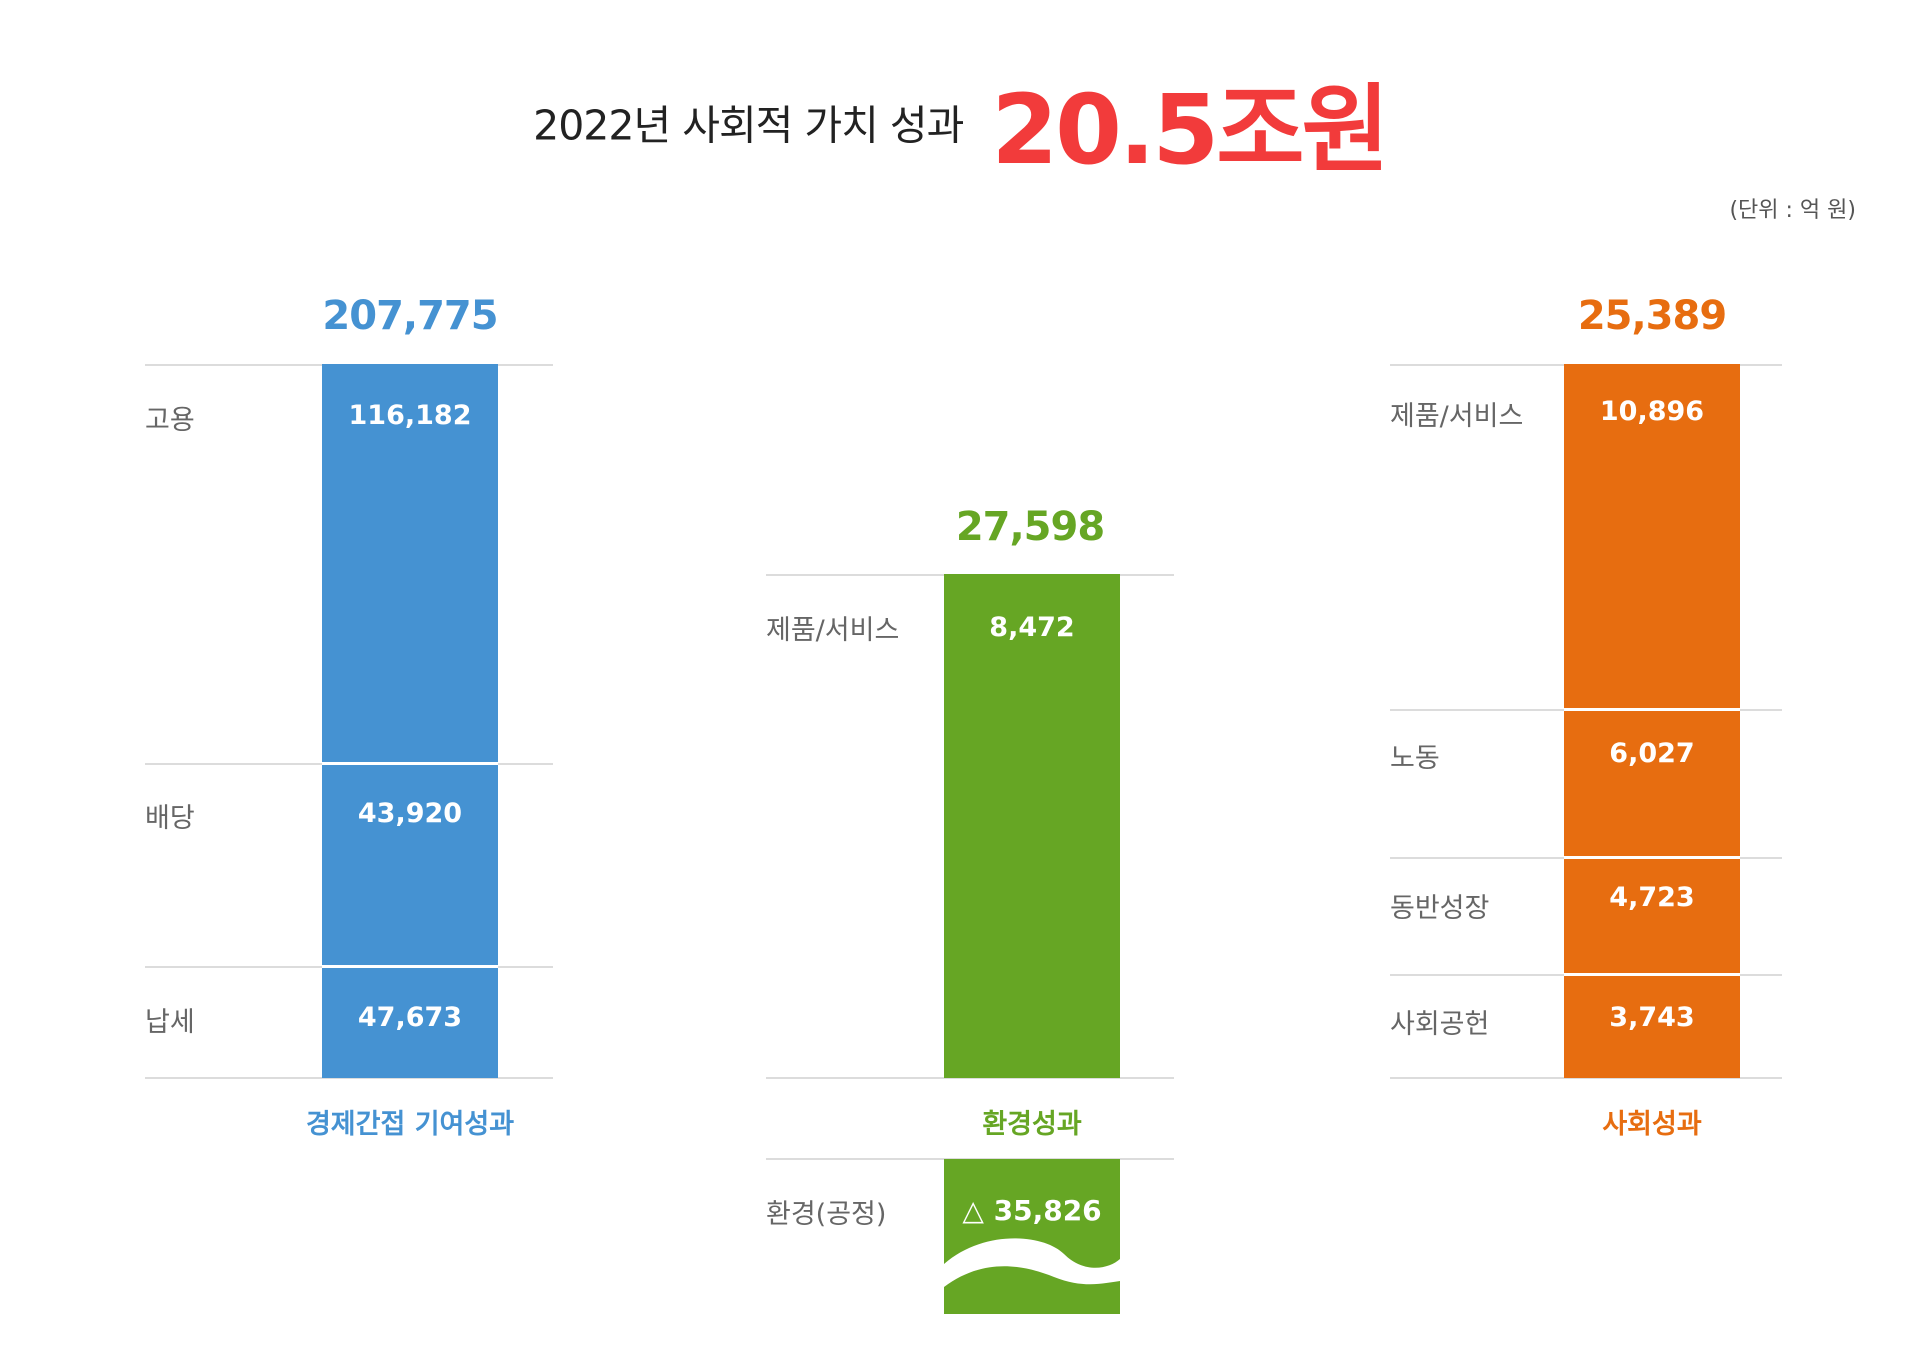 This screenshot has width=1920, height=1372. I want to click on environment-negative-bar, so click(1032, 1236).